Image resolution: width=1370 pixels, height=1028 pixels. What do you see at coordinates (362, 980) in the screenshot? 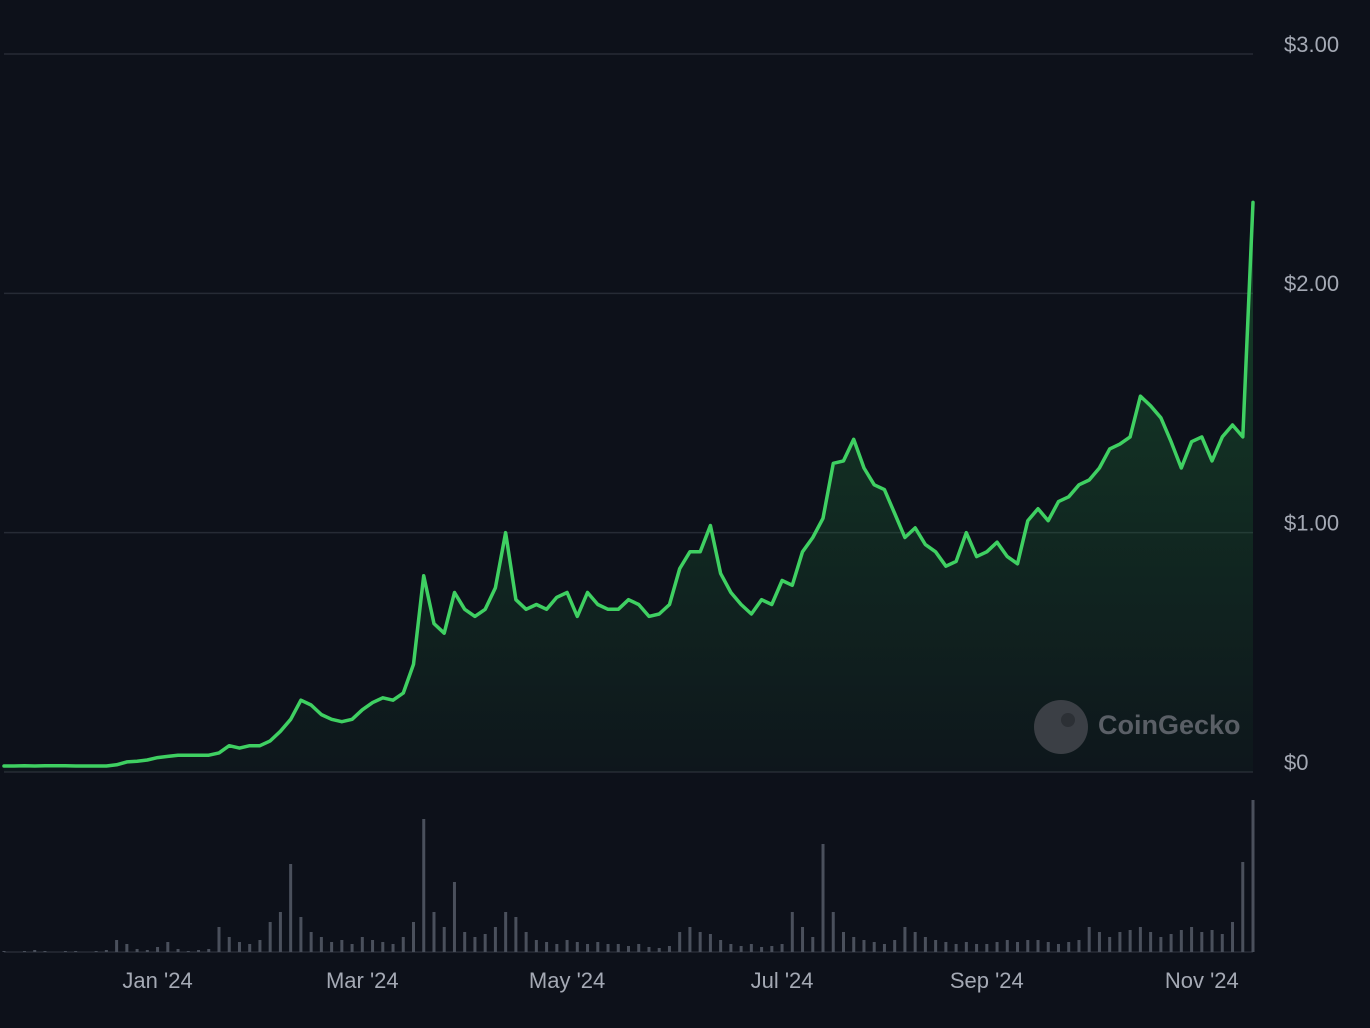
I see `x-tick-label: Mar '24` at bounding box center [362, 980].